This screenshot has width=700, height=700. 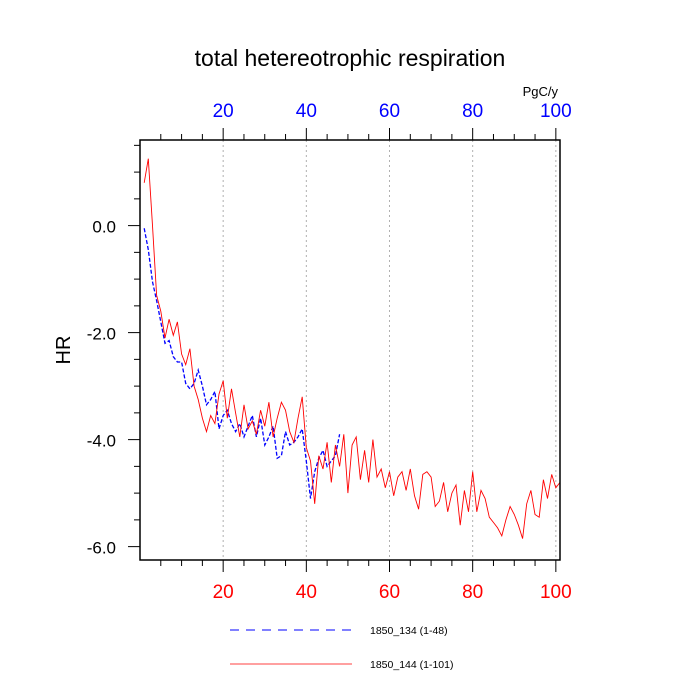 What do you see at coordinates (306, 592) in the screenshot?
I see `x-tick-label-bottom: 40` at bounding box center [306, 592].